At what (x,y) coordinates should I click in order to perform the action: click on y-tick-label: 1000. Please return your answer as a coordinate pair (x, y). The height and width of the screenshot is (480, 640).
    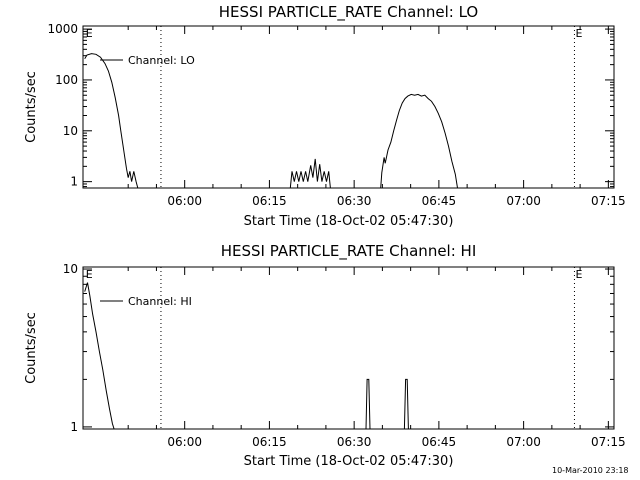
    Looking at the image, I should click on (62, 29).